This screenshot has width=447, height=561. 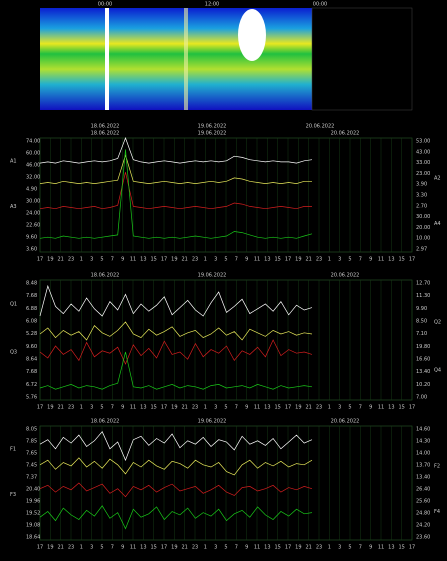 I want to click on right-tick: 10.20, so click(x=423, y=385).